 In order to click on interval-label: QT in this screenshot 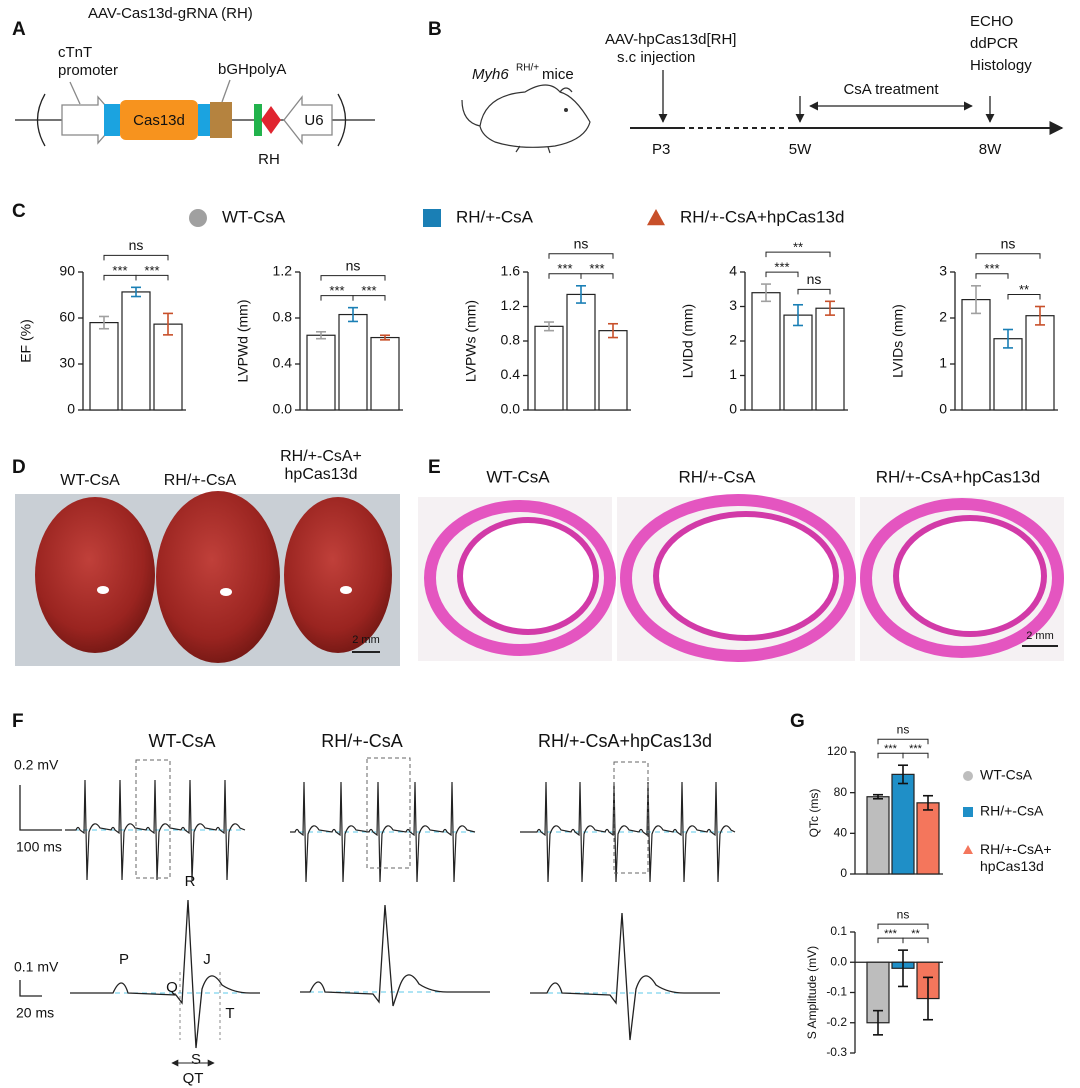, I will do `click(193, 1078)`.